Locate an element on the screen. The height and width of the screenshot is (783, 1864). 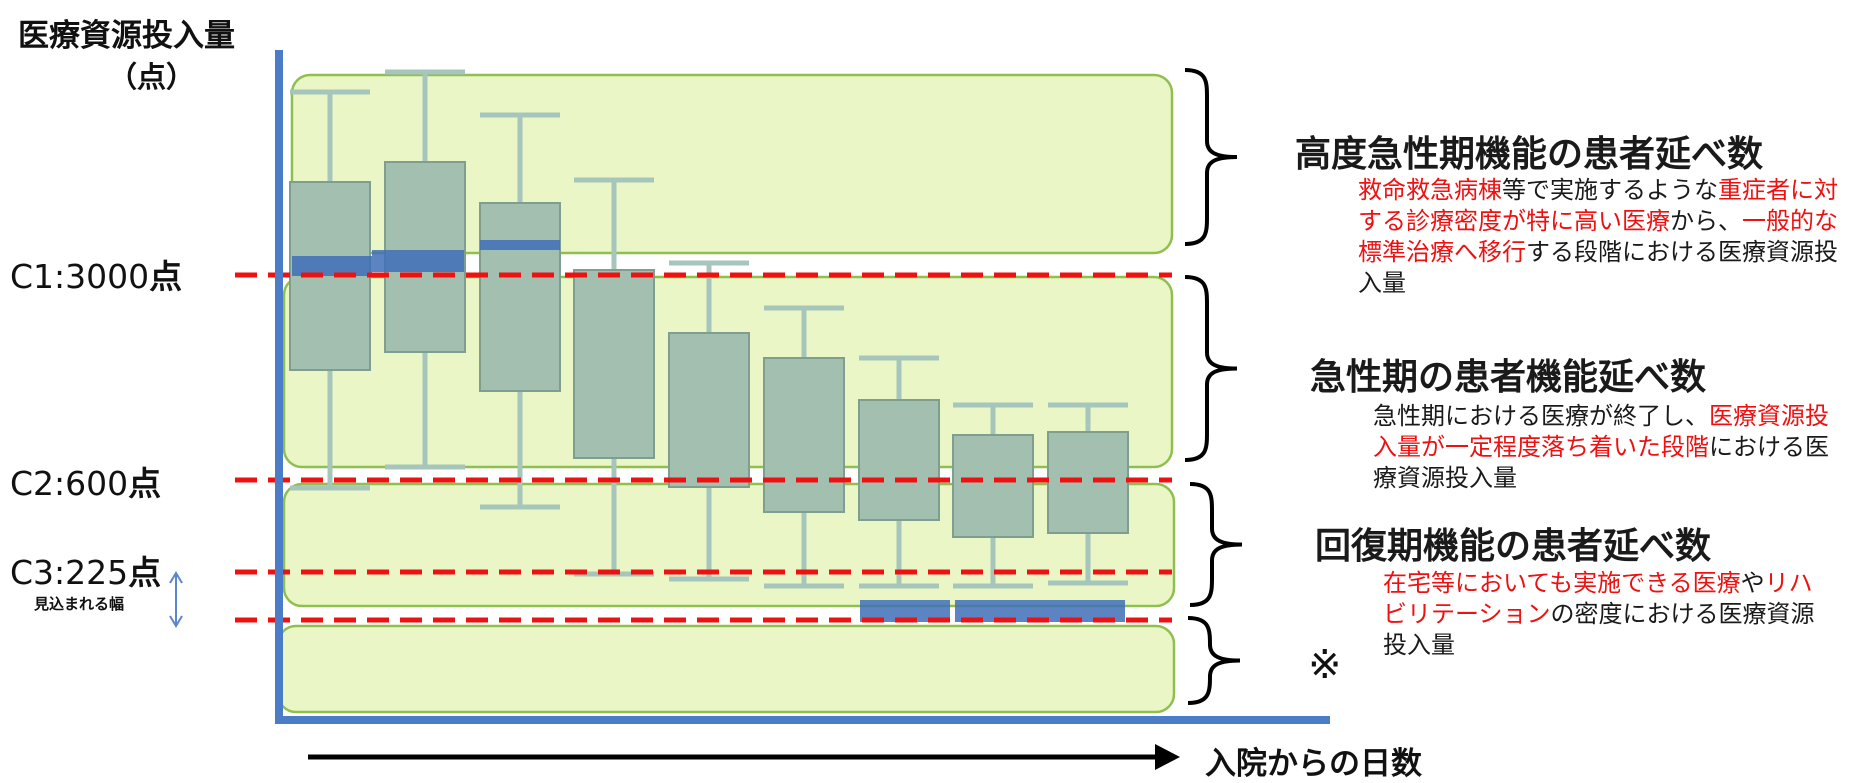
description-segment: 急性期における医療が終了し、 is located at coordinates (1541, 416).